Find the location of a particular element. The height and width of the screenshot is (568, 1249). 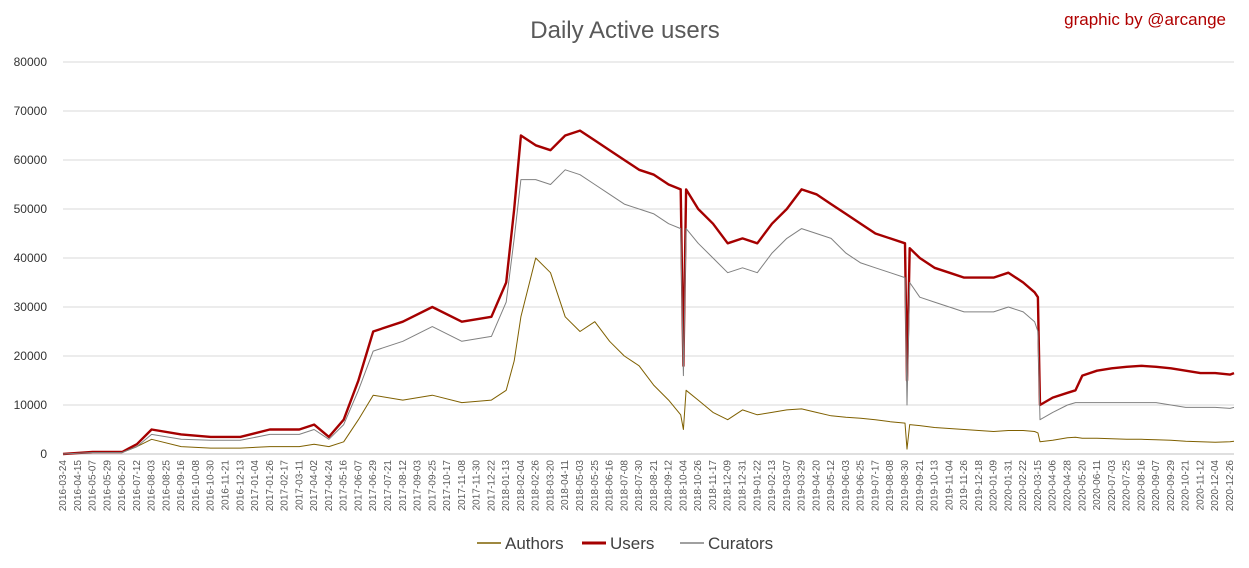

y-tick-label: 50000 is located at coordinates (31, 209).